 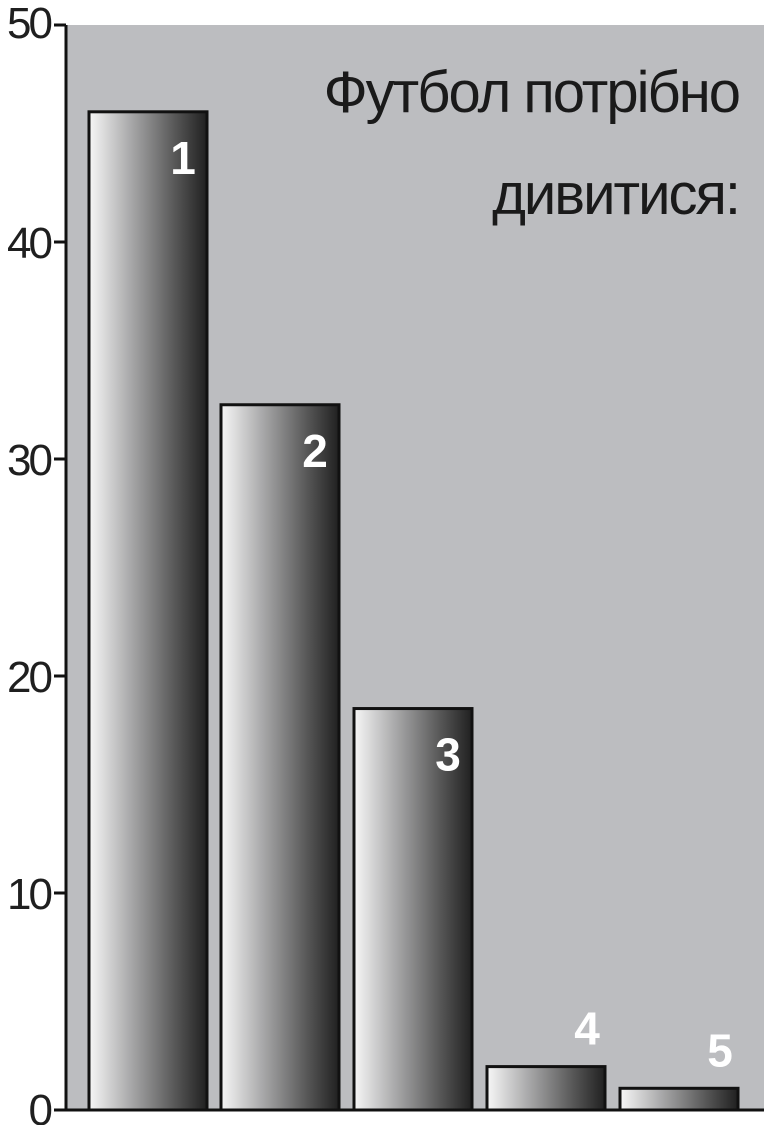 I want to click on y-tick-label-20: 20, so click(x=29, y=677).